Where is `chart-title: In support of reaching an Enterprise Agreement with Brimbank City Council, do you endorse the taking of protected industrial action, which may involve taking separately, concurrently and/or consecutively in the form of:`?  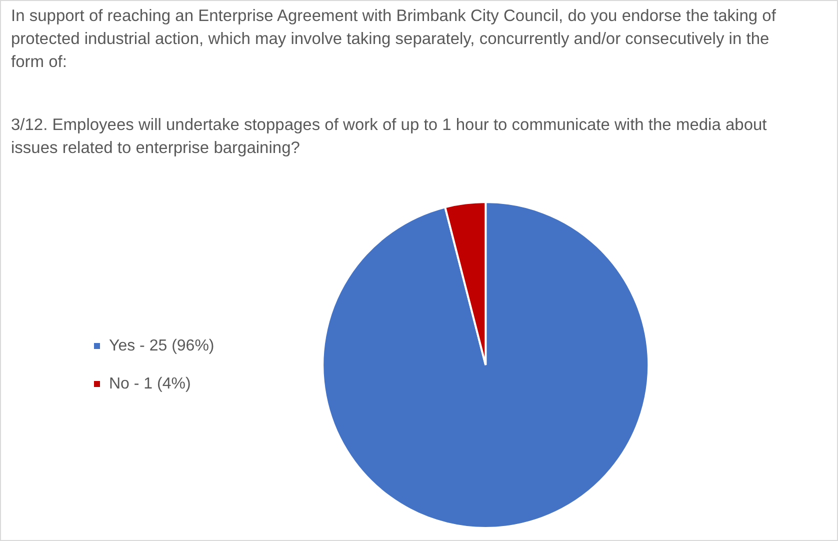 chart-title: In support of reaching an Enterprise Agreement with Brimbank City Council, do you endorse the taking of protected industrial action, which may involve taking separately, concurrently and/or consecutively in the form of: is located at coordinates (394, 39).